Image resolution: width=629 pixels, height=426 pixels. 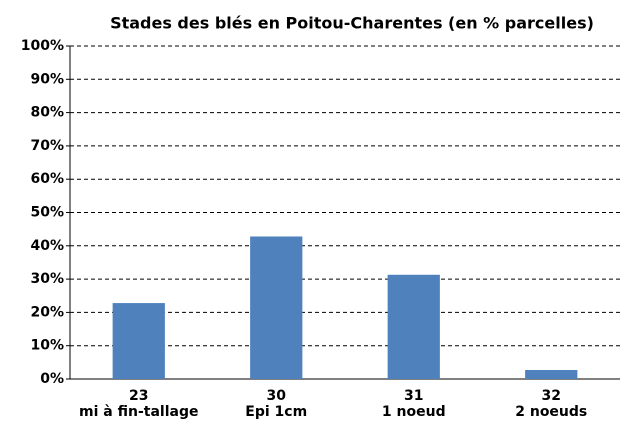 What do you see at coordinates (47, 279) in the screenshot?
I see `y-tick-label: 30%` at bounding box center [47, 279].